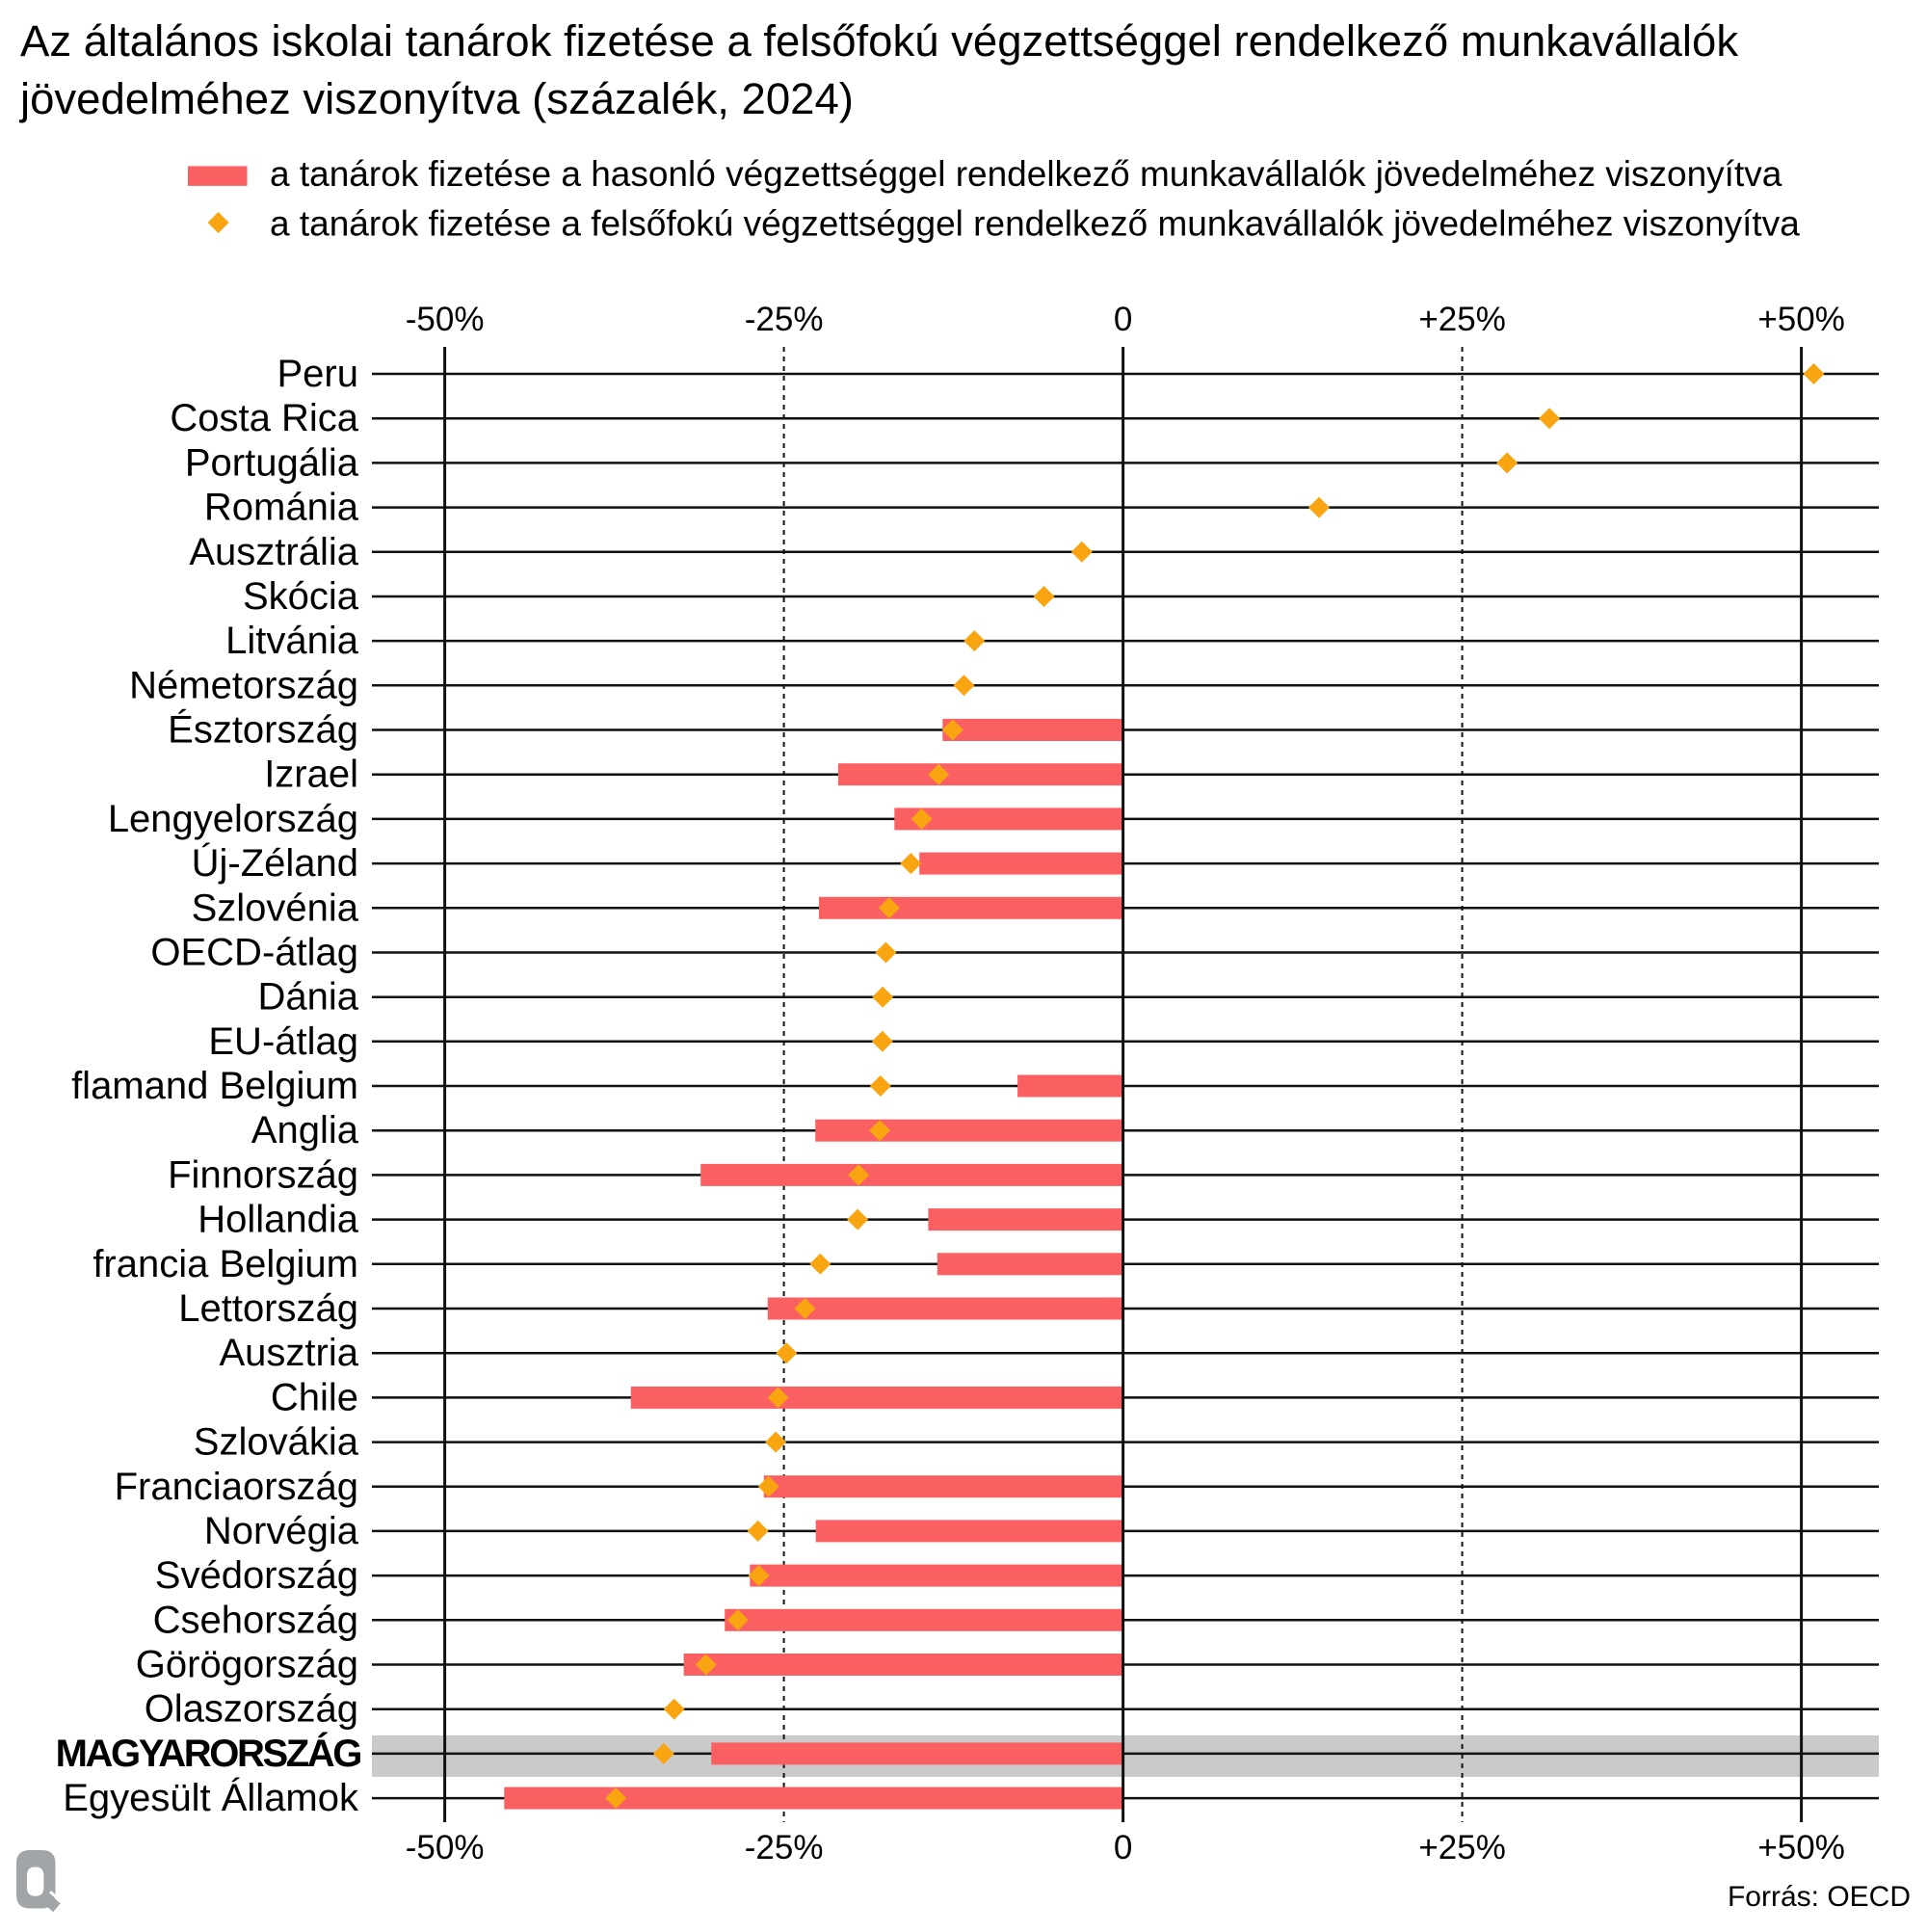  What do you see at coordinates (273, 552) in the screenshot?
I see `svg-text: Ausztrália` at bounding box center [273, 552].